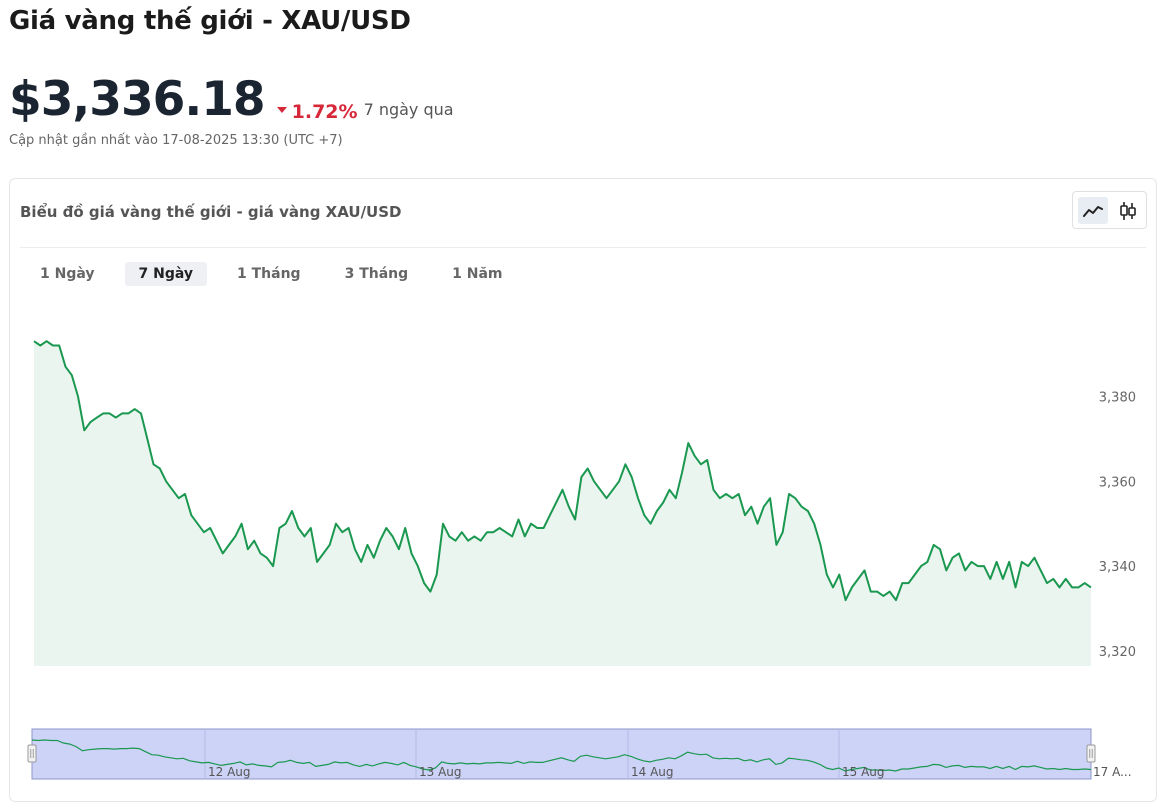  I want to click on tab-7-days: 7 Ngày, so click(165, 274).